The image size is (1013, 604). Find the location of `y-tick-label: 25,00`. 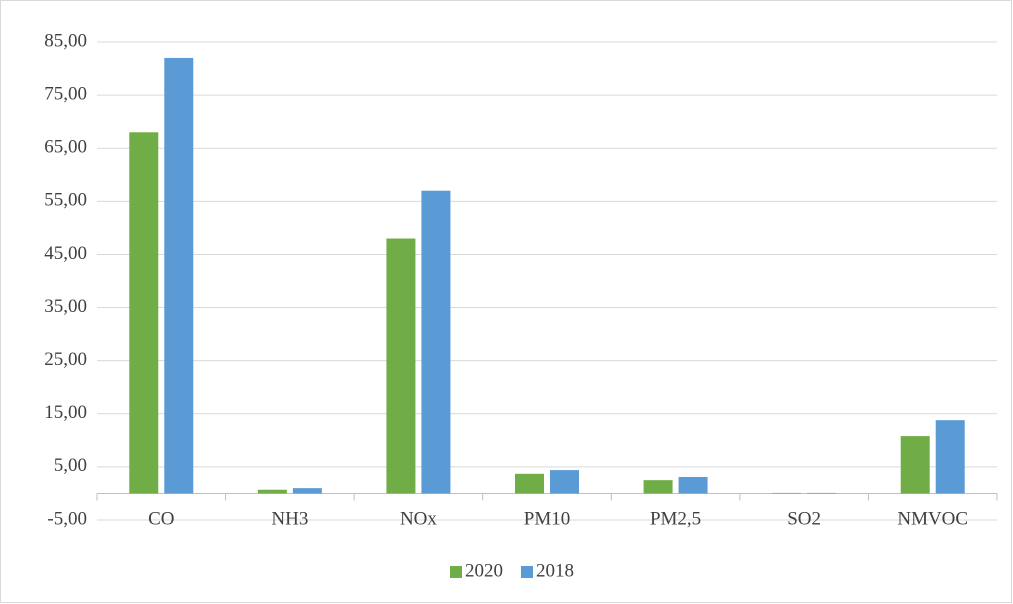

y-tick-label: 25,00 is located at coordinates (65, 359).